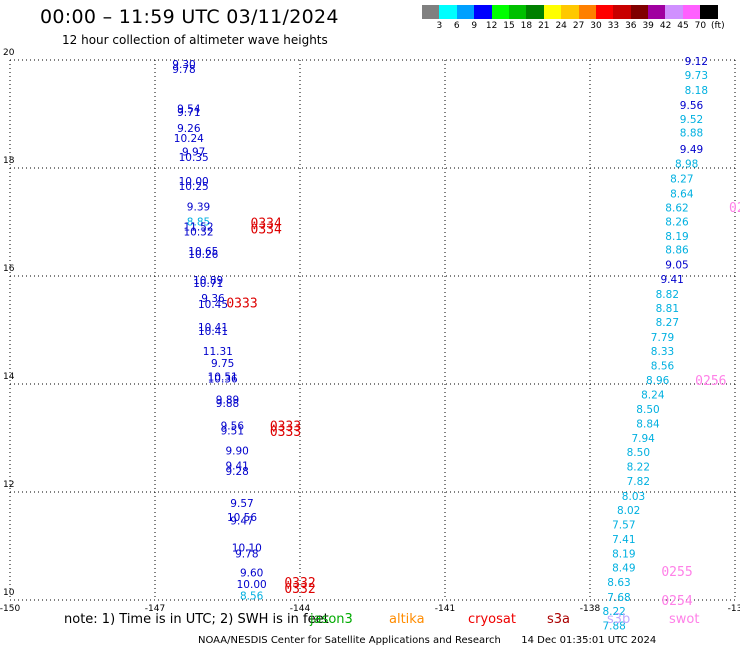 Image resolution: width=740 pixels, height=650 pixels. I want to click on wave-height-label: 8.63, so click(618, 583).